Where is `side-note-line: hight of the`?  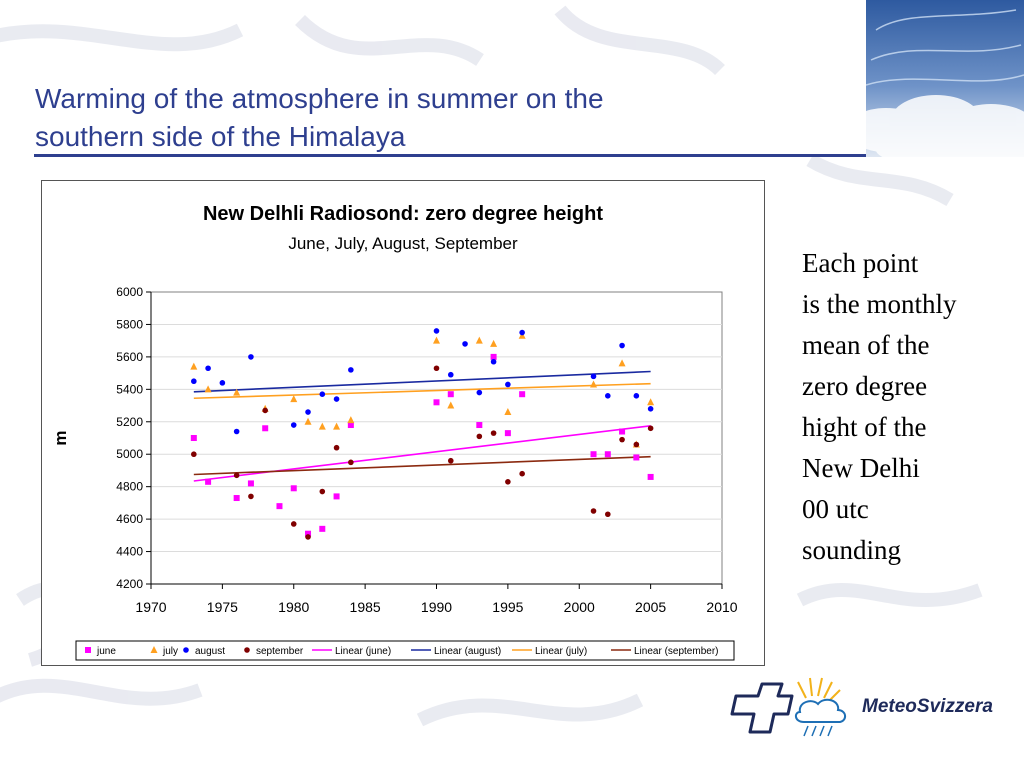
side-note-line: hight of the is located at coordinates (864, 427).